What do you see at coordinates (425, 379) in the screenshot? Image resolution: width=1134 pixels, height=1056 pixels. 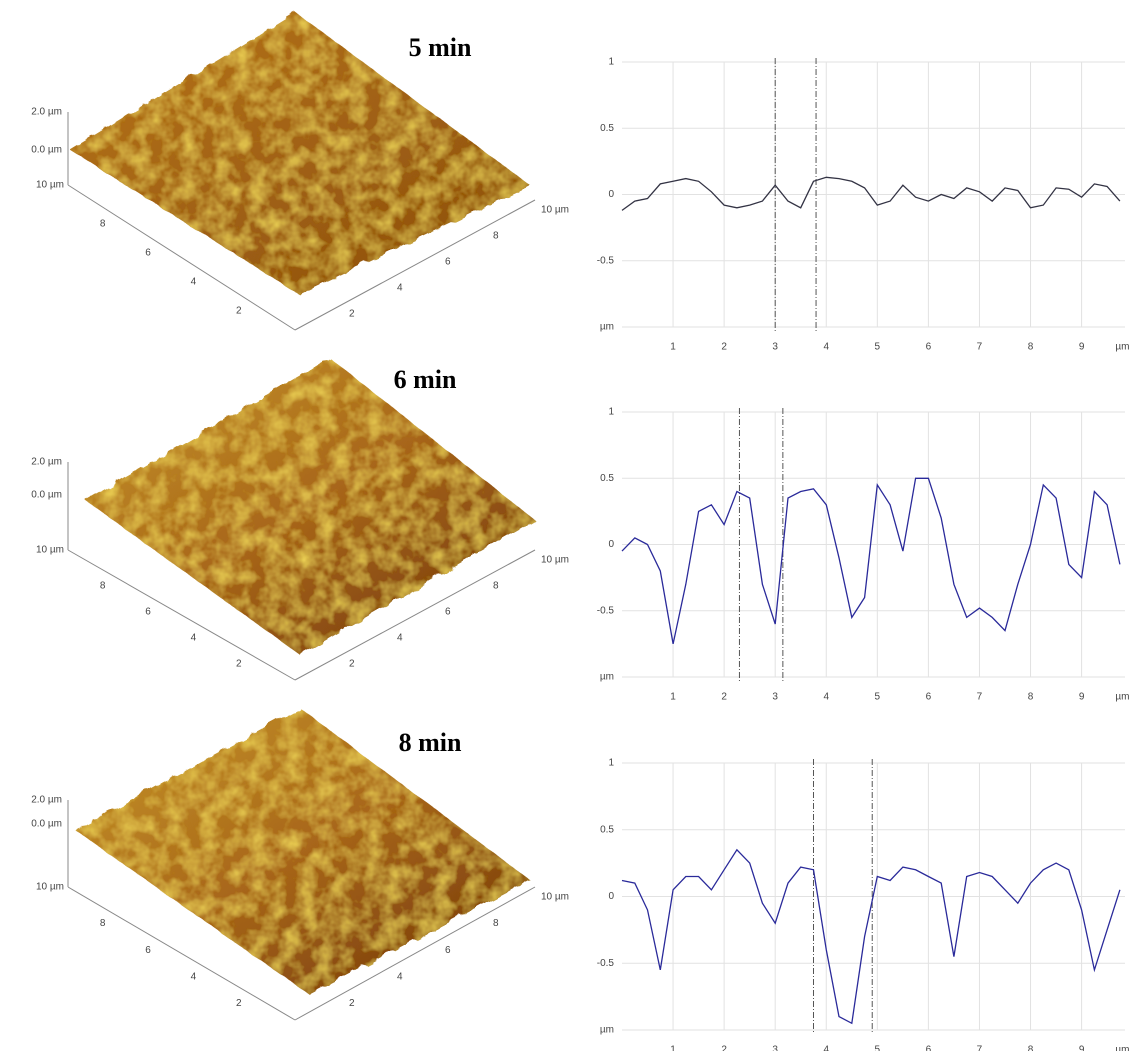 I see `panel-title: 6 min` at bounding box center [425, 379].